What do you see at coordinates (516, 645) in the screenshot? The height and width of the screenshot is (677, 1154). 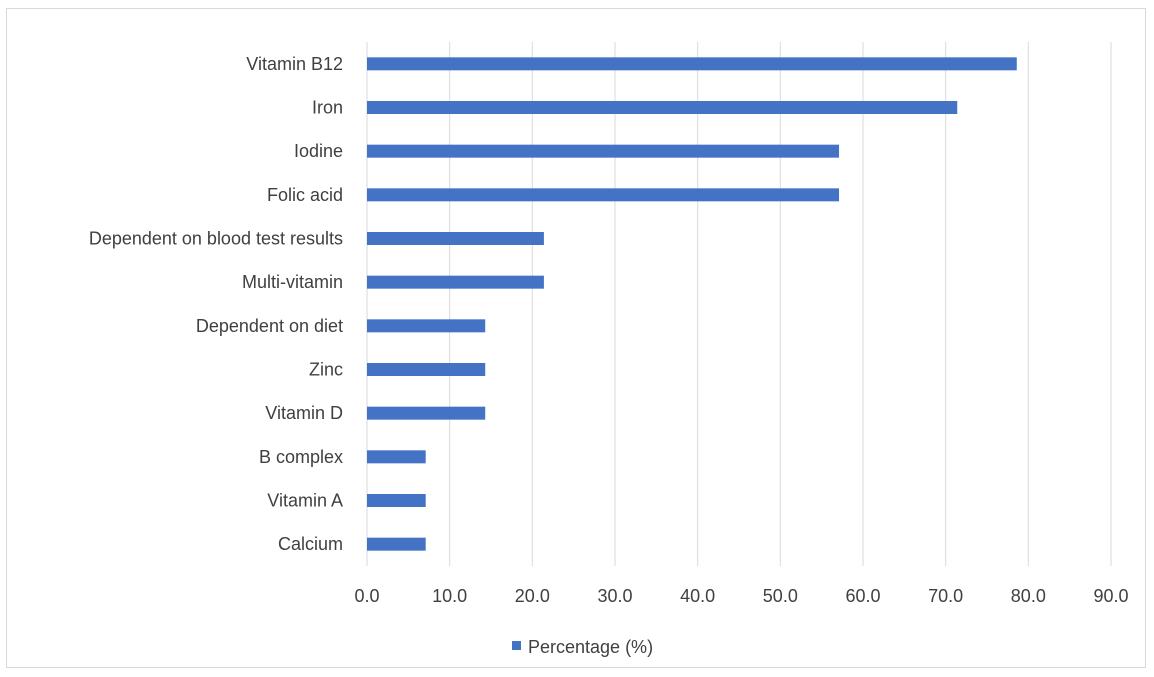 I see `legend-swatch` at bounding box center [516, 645].